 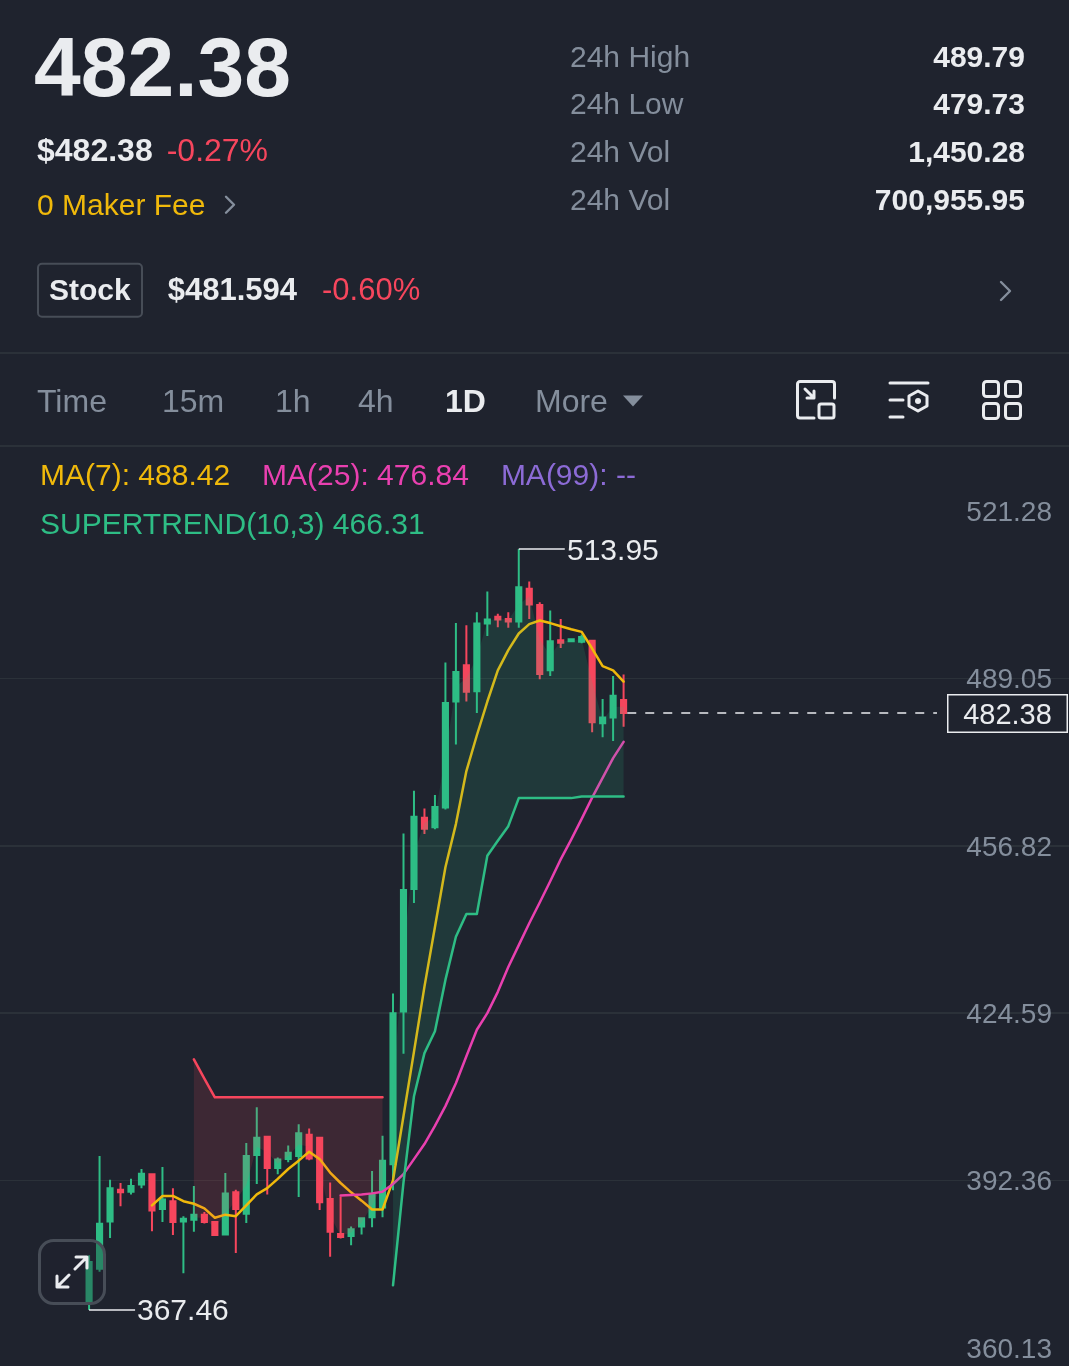 I want to click on y-tick-label: 456.82, so click(x=1009, y=846).